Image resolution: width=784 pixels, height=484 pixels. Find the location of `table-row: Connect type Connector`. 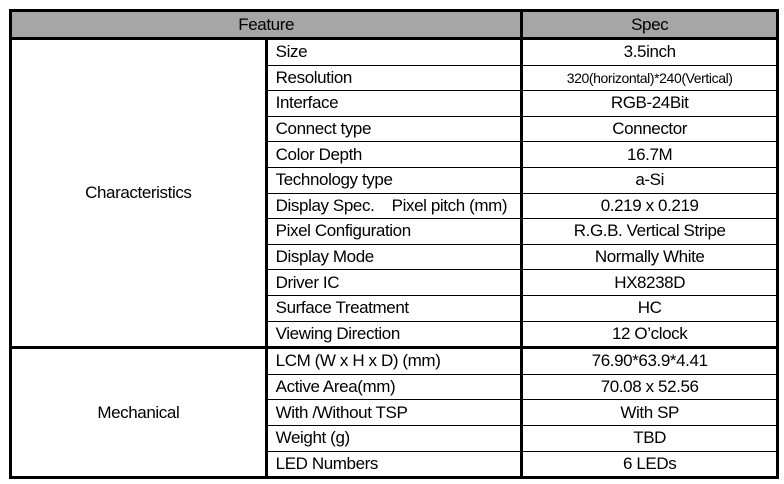

table-row: Connect type Connector is located at coordinates (394, 129).